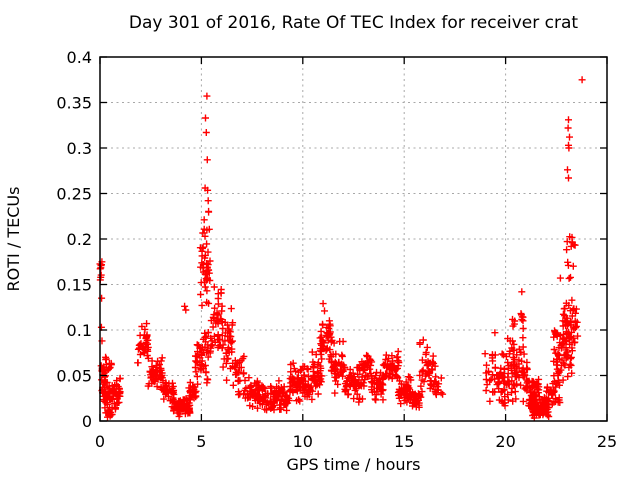  What do you see at coordinates (74, 285) in the screenshot?
I see `y-tick-label: 0.15` at bounding box center [74, 285].